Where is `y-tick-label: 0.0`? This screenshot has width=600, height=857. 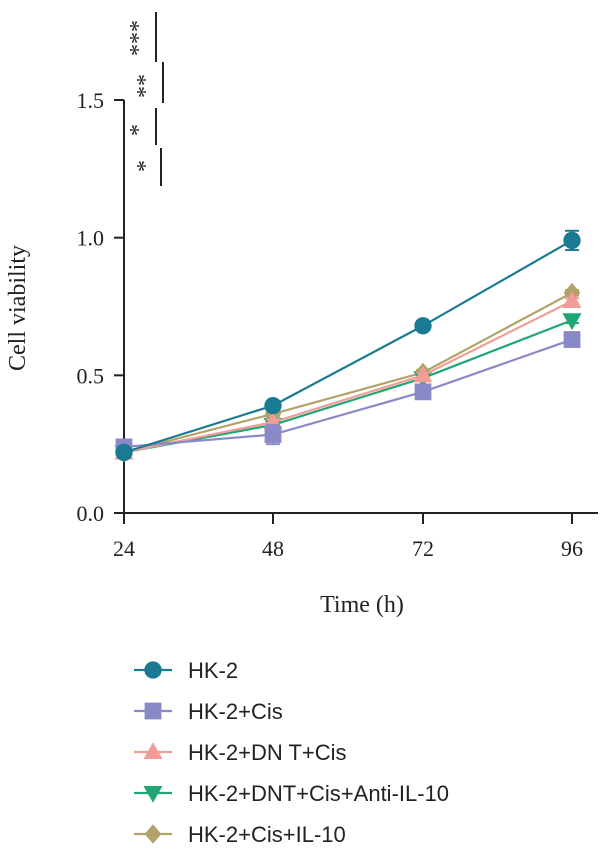 y-tick-label: 0.0 is located at coordinates (91, 513).